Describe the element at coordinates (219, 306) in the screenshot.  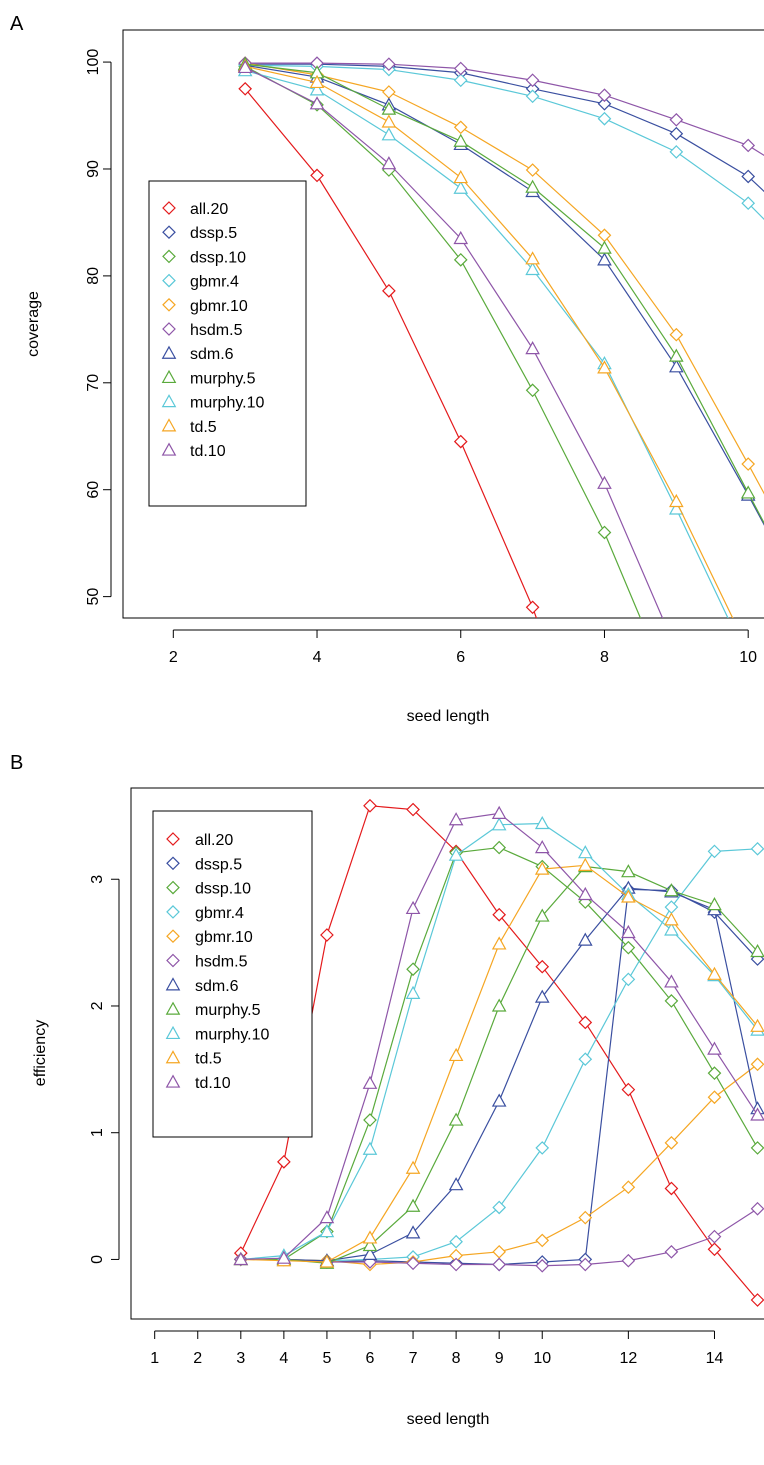
I see `legend-label: gbmr.10` at that location.